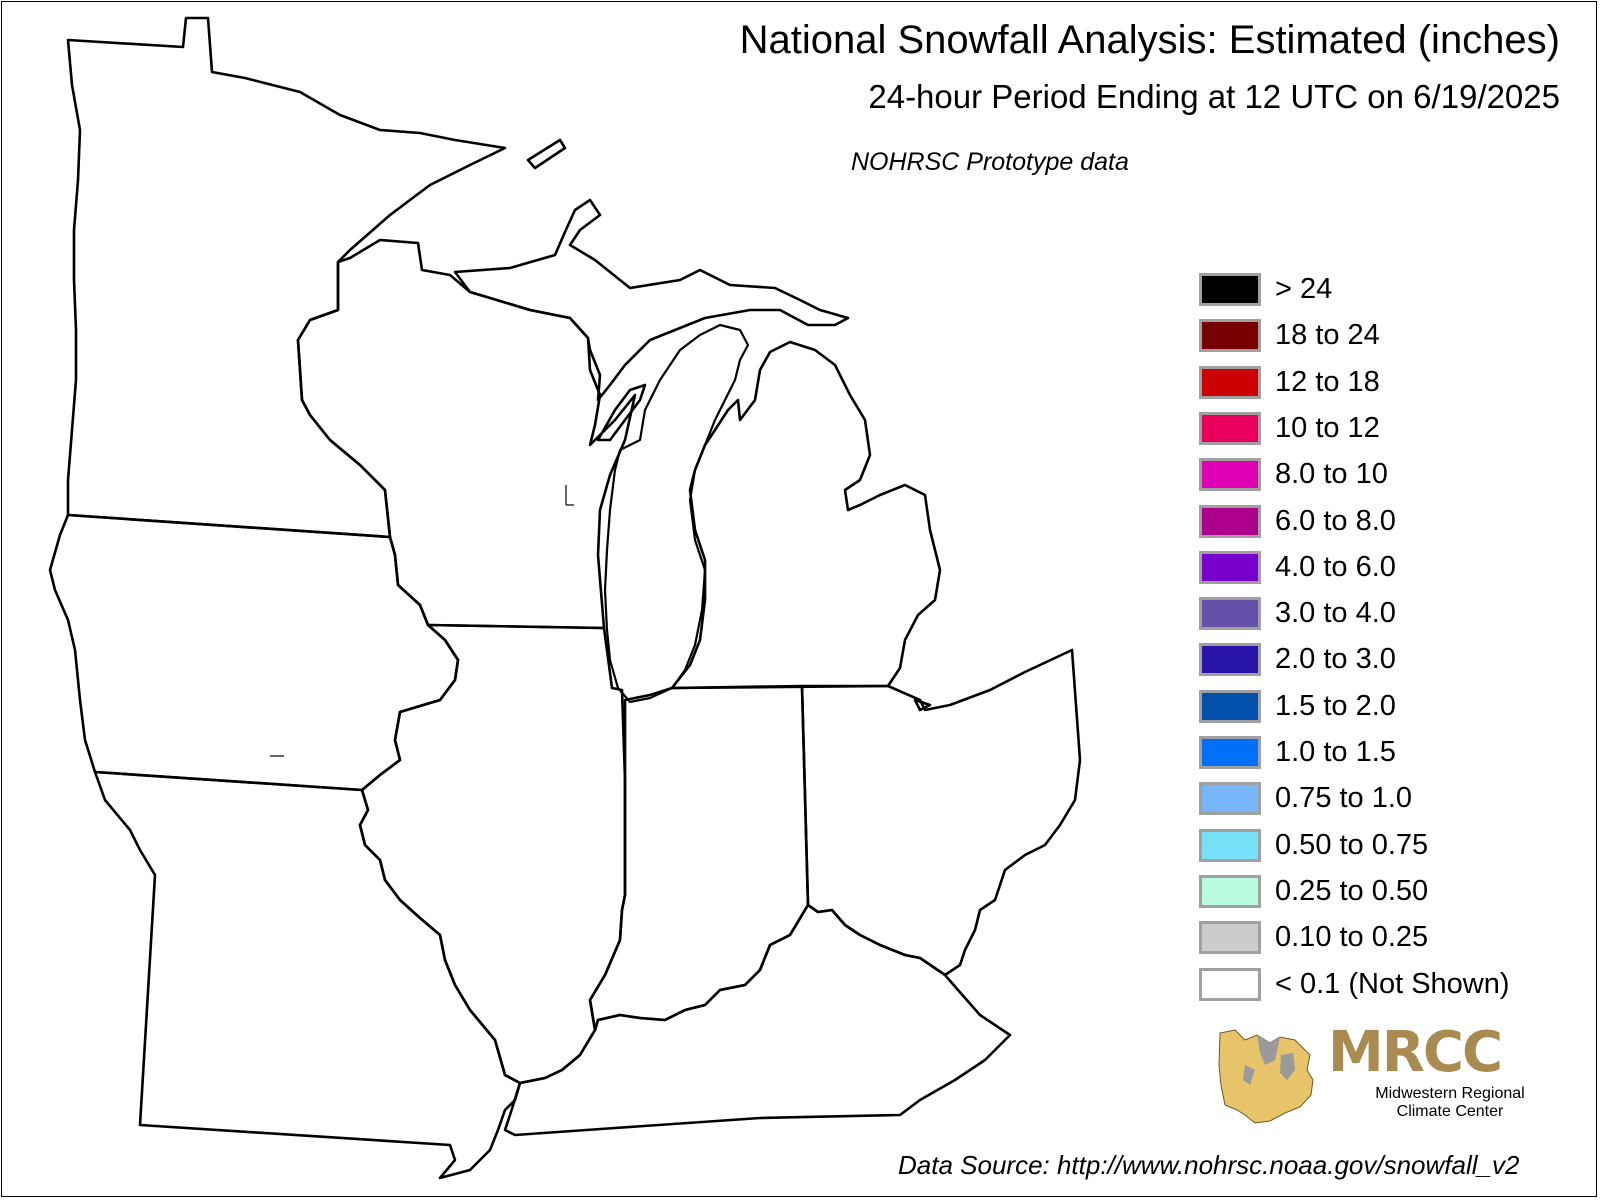 The width and height of the screenshot is (1600, 1200). I want to click on legend-label: 0.75 to 1.0, so click(1344, 798).